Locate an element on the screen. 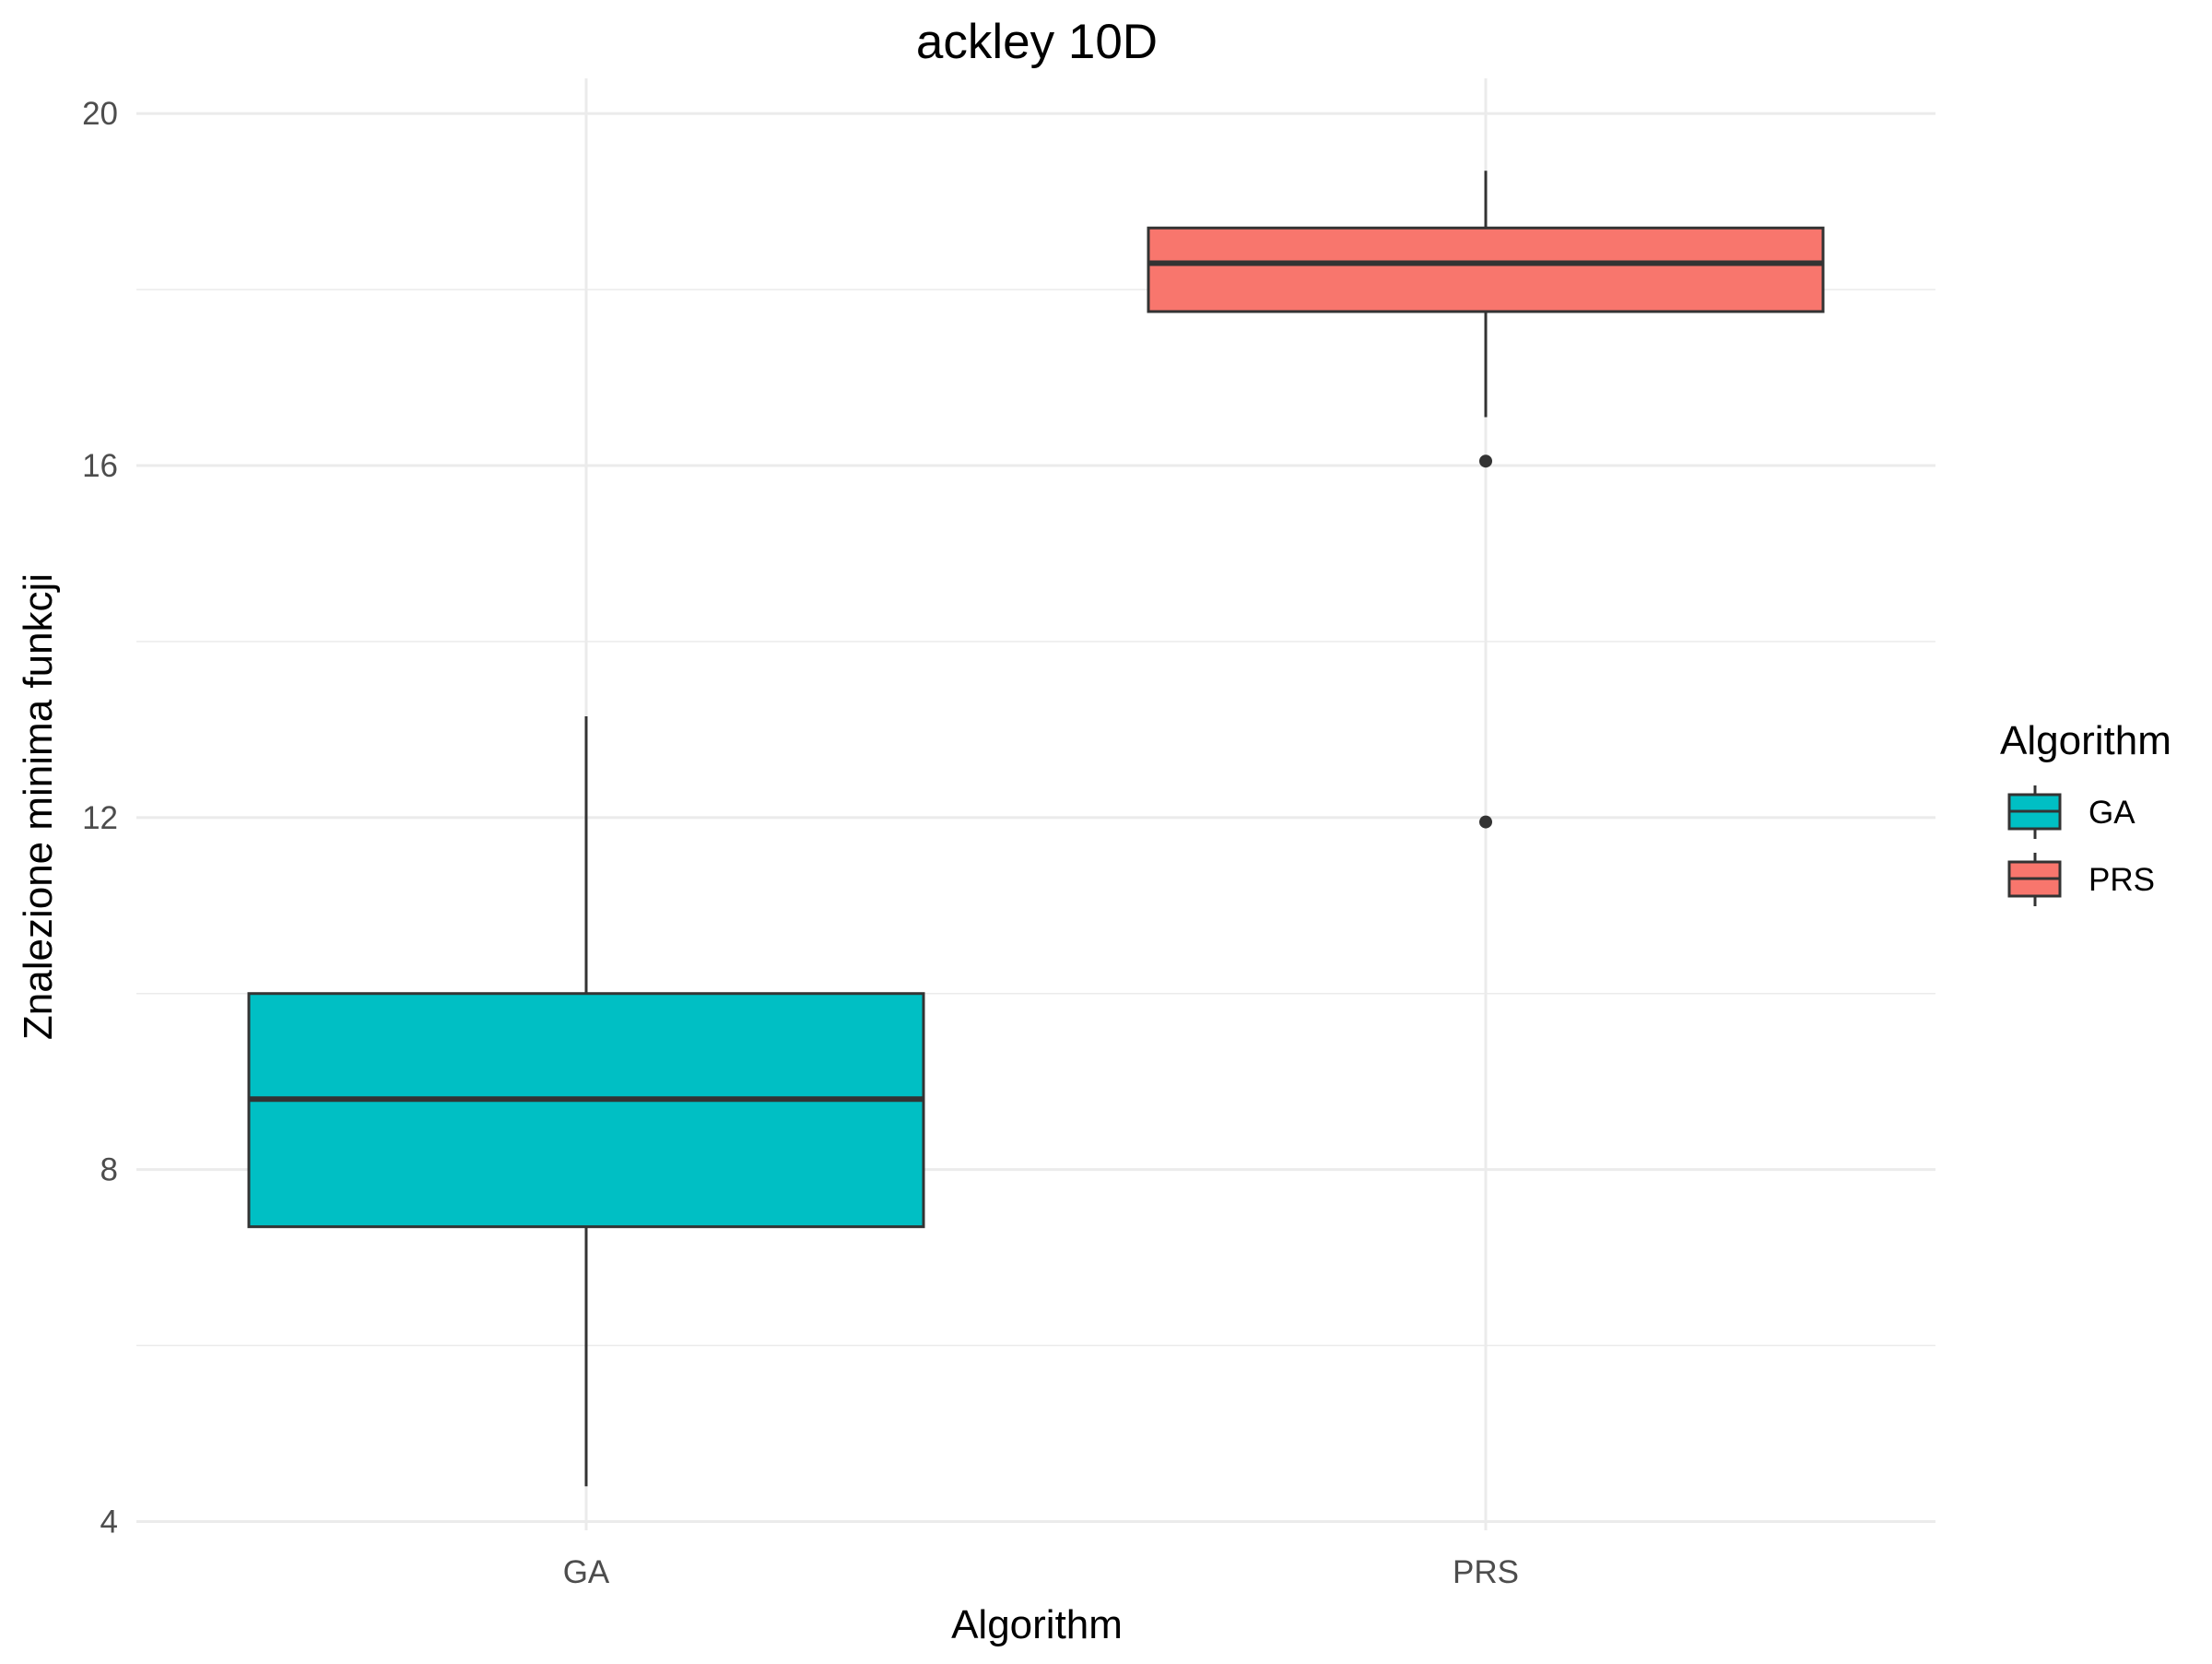 The image size is (2212, 1664). legend-entry-prs: PRS is located at coordinates (2081, 879).